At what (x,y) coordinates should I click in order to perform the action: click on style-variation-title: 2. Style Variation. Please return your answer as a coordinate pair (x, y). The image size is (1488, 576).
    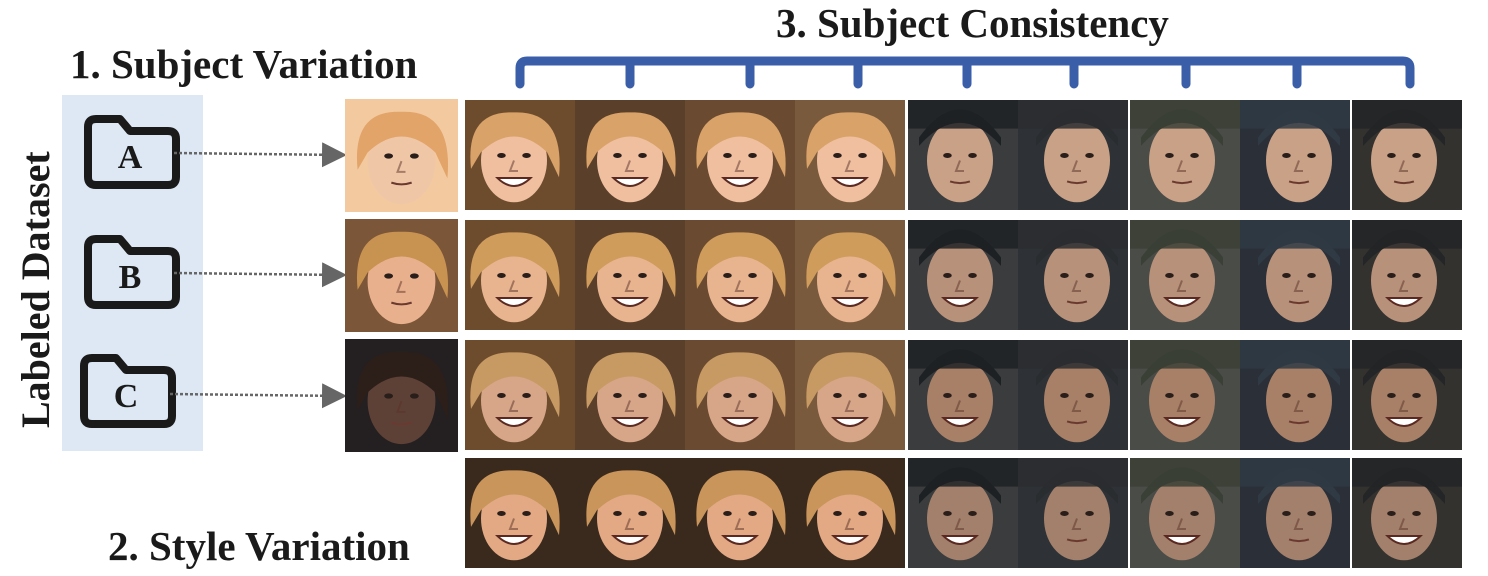
    Looking at the image, I should click on (259, 546).